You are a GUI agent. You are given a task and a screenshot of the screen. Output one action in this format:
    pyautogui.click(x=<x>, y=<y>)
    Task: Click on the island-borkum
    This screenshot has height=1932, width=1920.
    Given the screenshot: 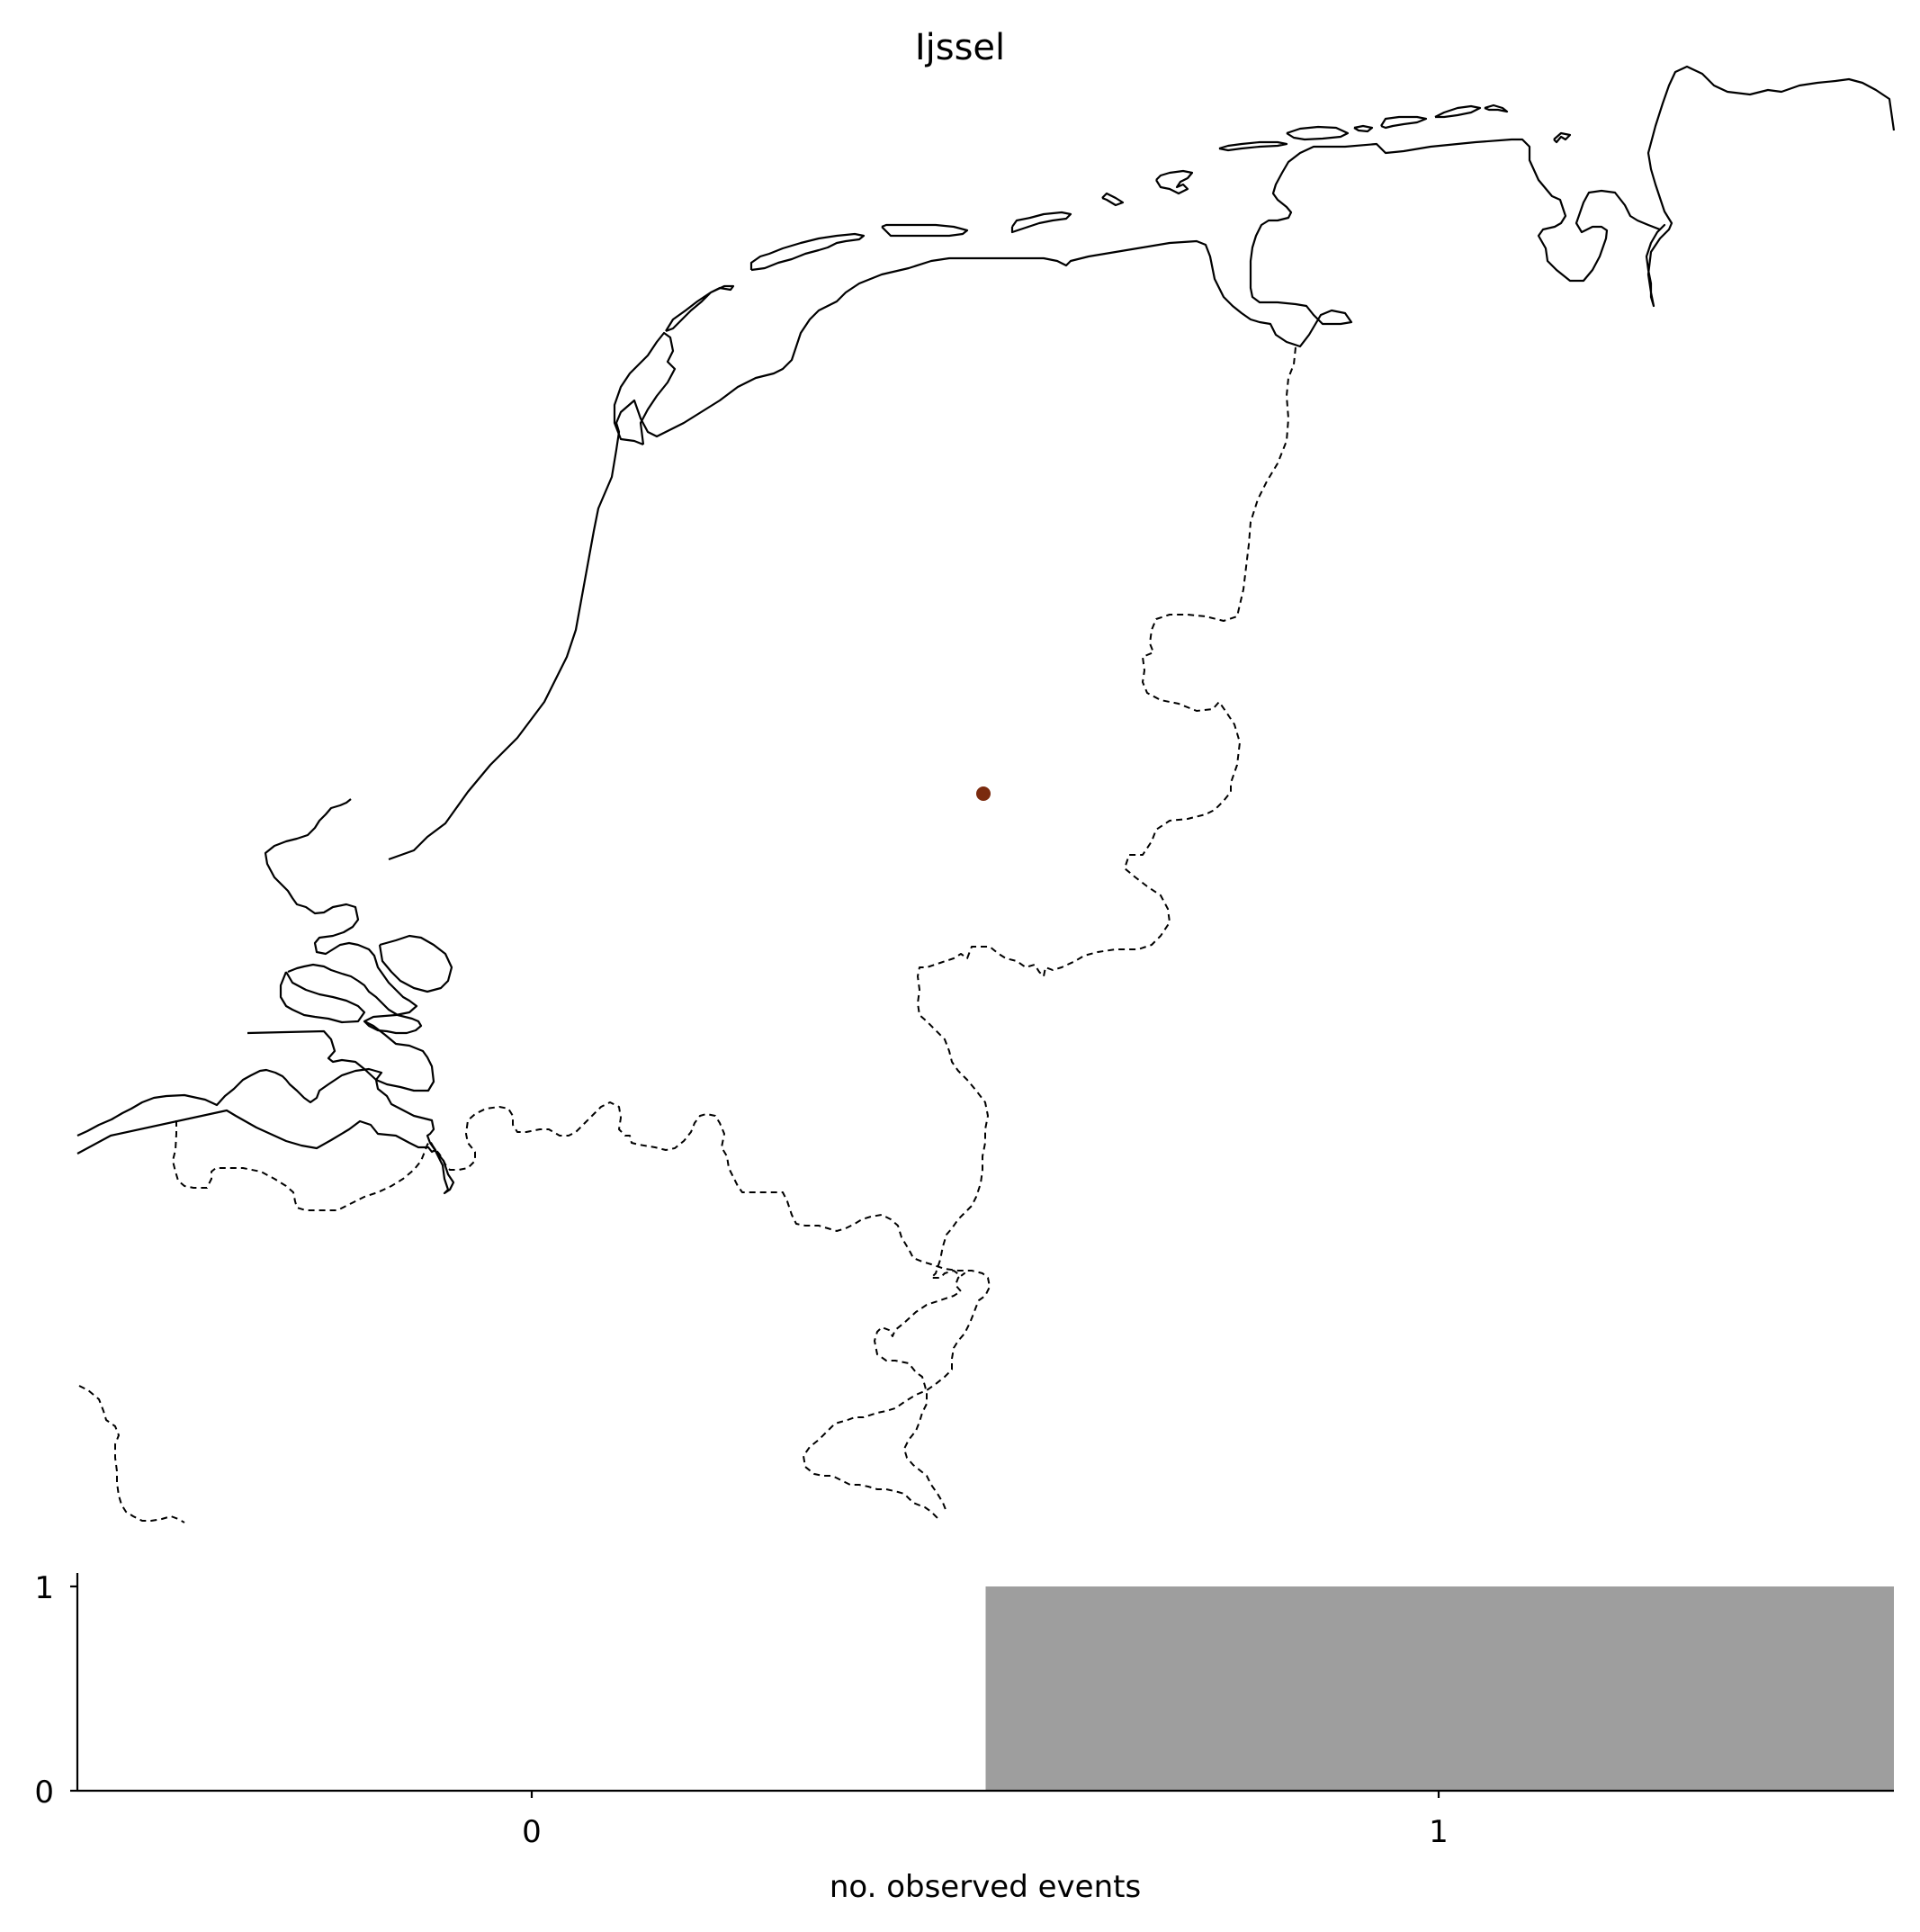 What is the action you would take?
    pyautogui.click(x=1174, y=182)
    